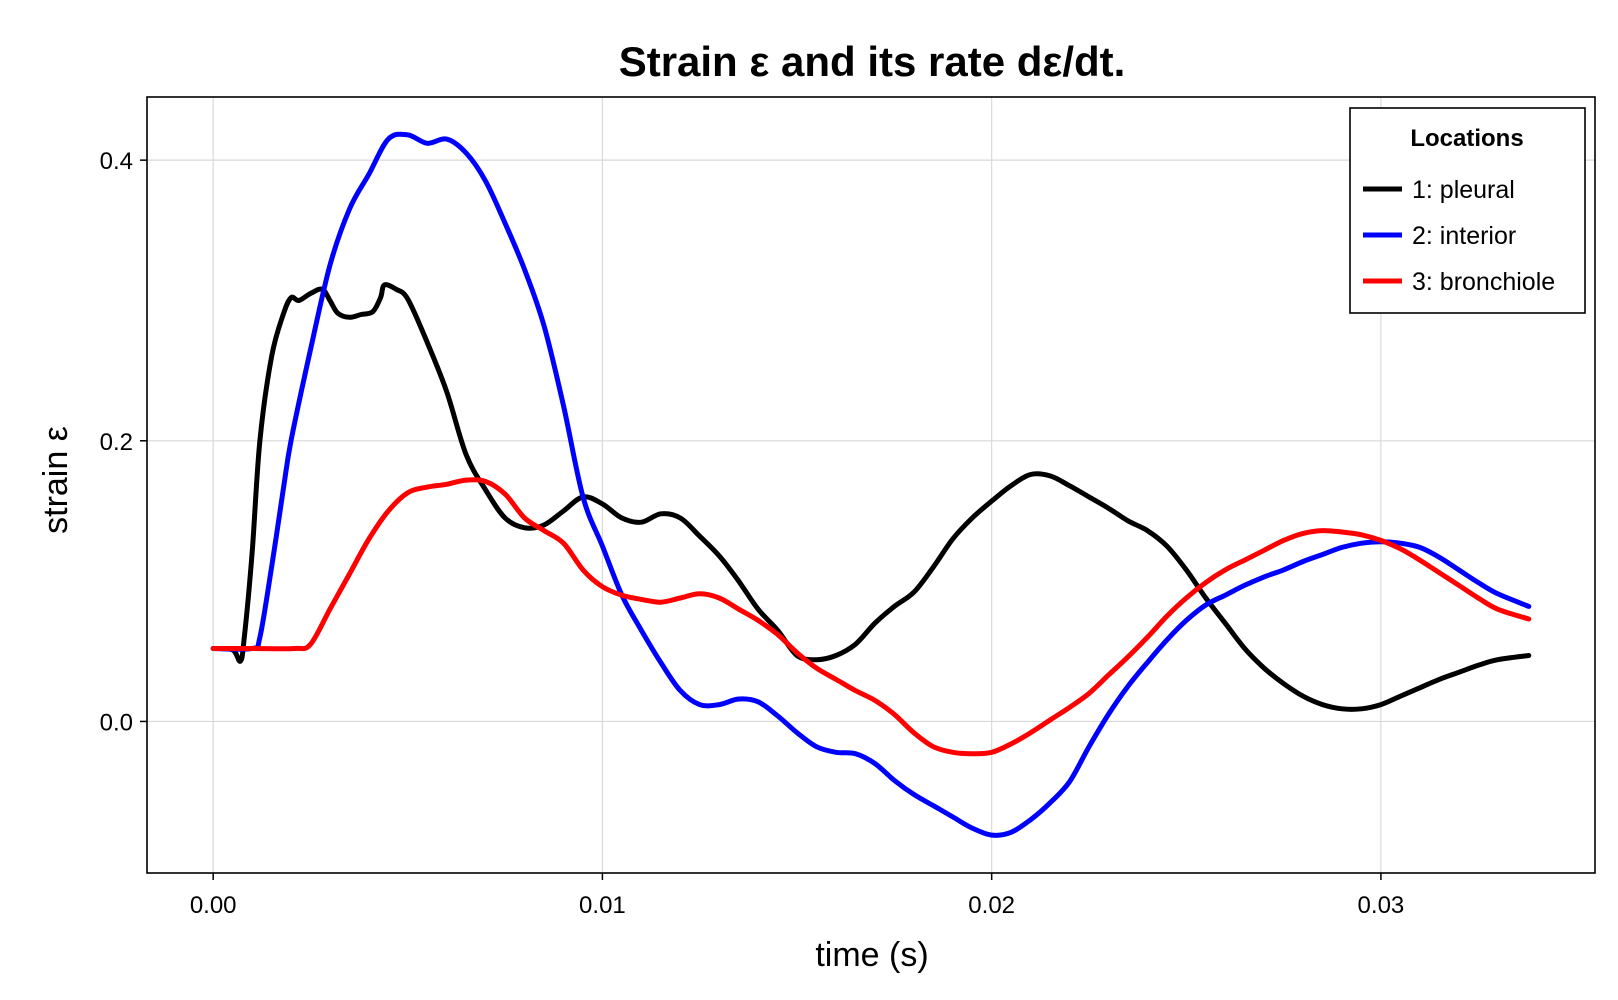 This screenshot has width=1618, height=1000. What do you see at coordinates (1463, 190) in the screenshot?
I see `legend-label: 1: pleural` at bounding box center [1463, 190].